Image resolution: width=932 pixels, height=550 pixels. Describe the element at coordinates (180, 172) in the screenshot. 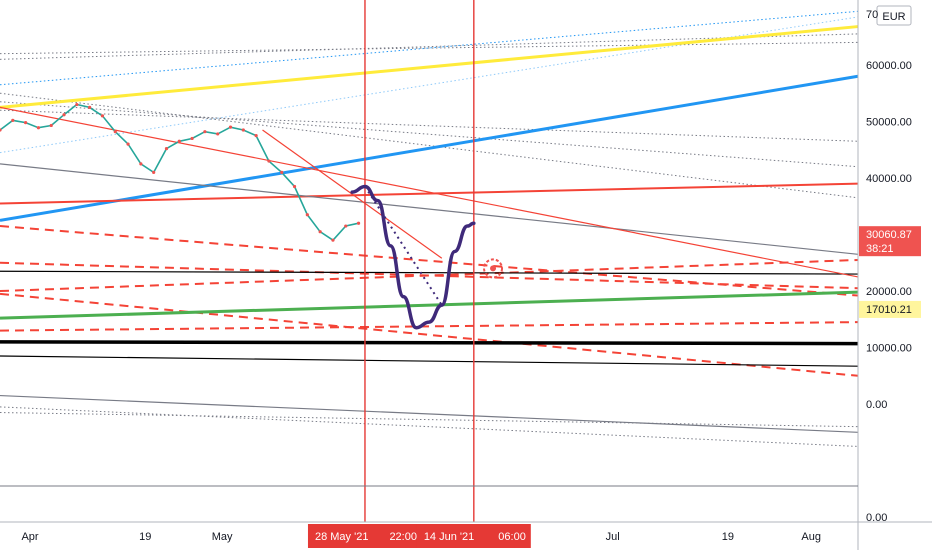

I see `price-series-layer` at that location.